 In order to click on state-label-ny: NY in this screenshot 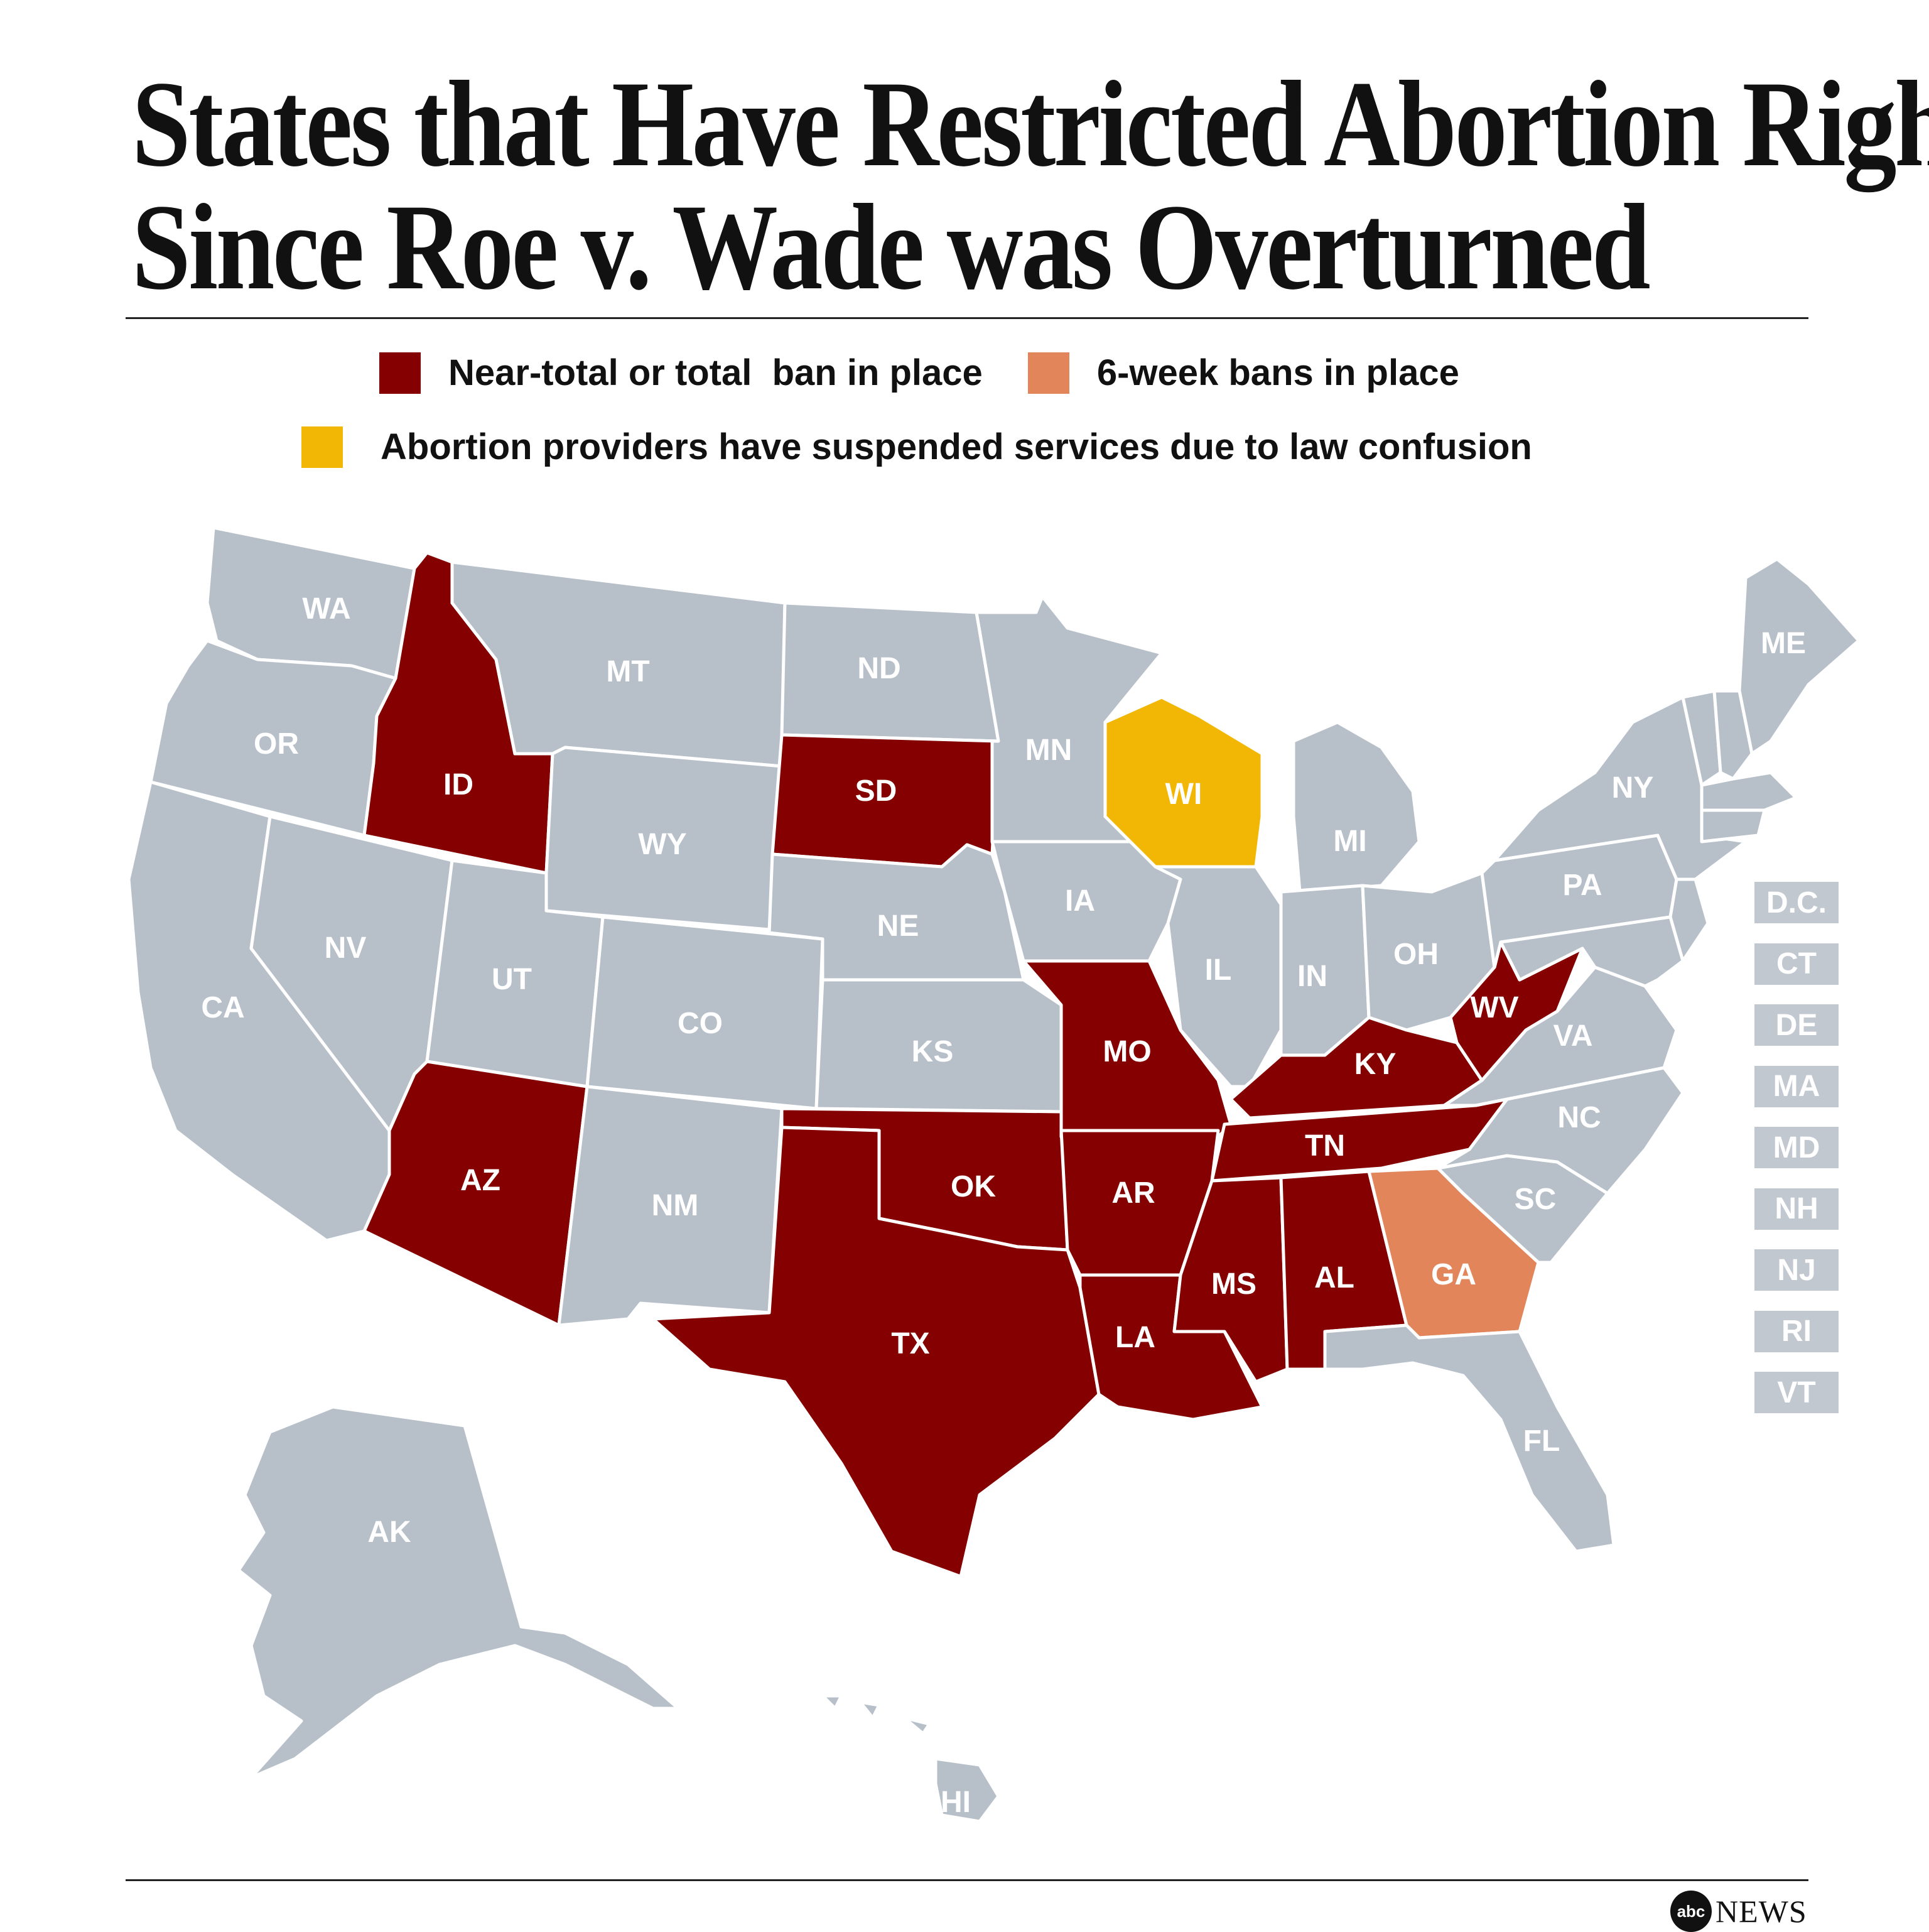, I will do `click(1633, 788)`.